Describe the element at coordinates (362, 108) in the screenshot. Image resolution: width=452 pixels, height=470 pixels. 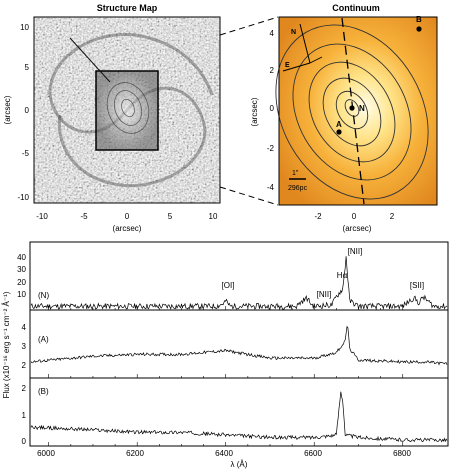
I see `nucleus-label: N` at that location.